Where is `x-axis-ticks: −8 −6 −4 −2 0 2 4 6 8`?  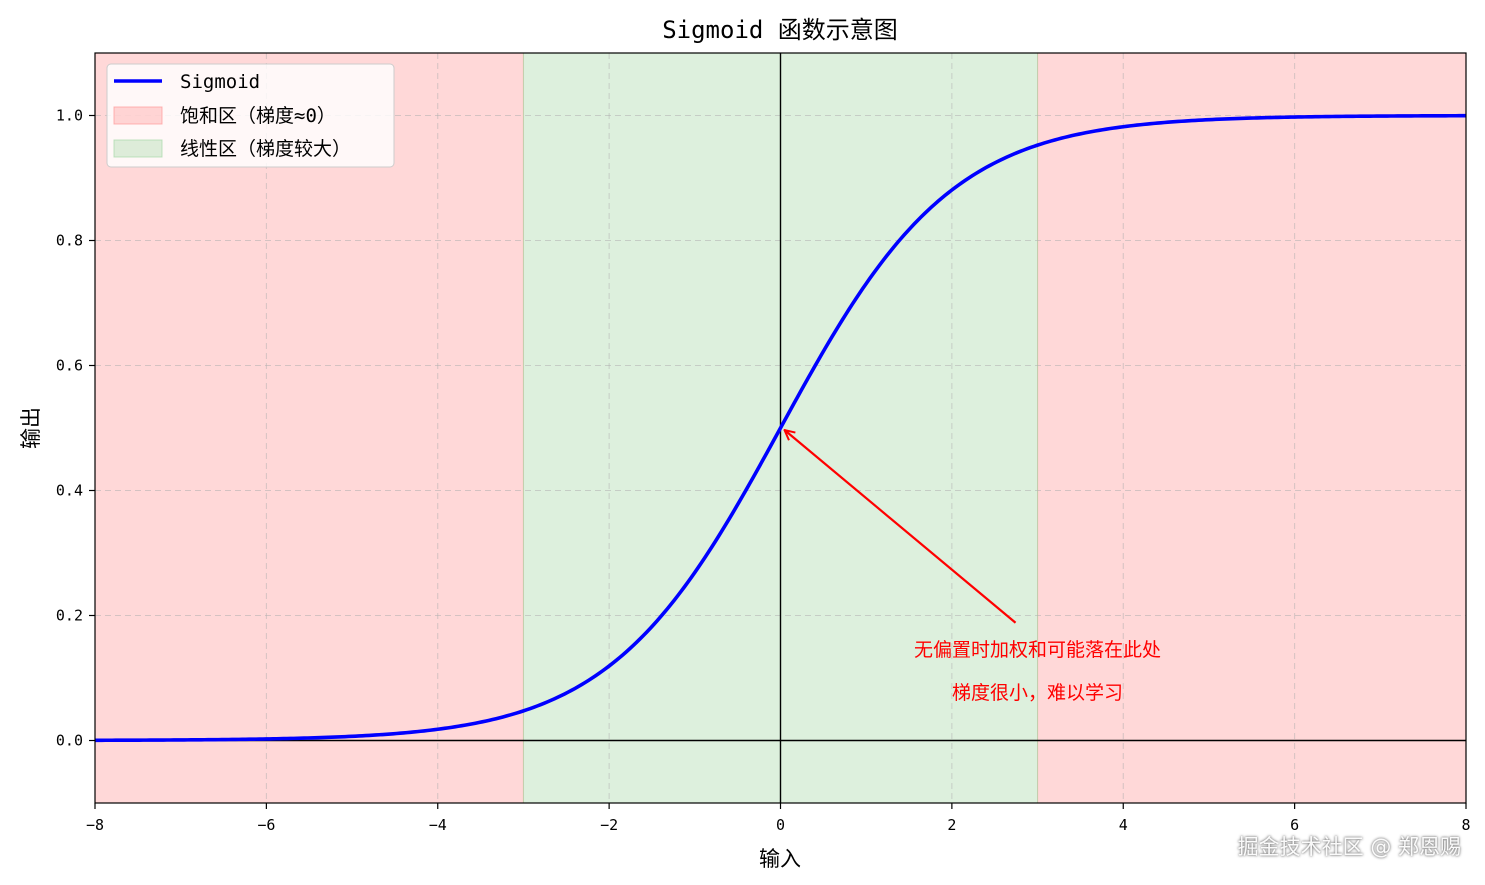
x-axis-ticks: −8 −6 −4 −2 0 2 4 6 8 is located at coordinates (778, 818).